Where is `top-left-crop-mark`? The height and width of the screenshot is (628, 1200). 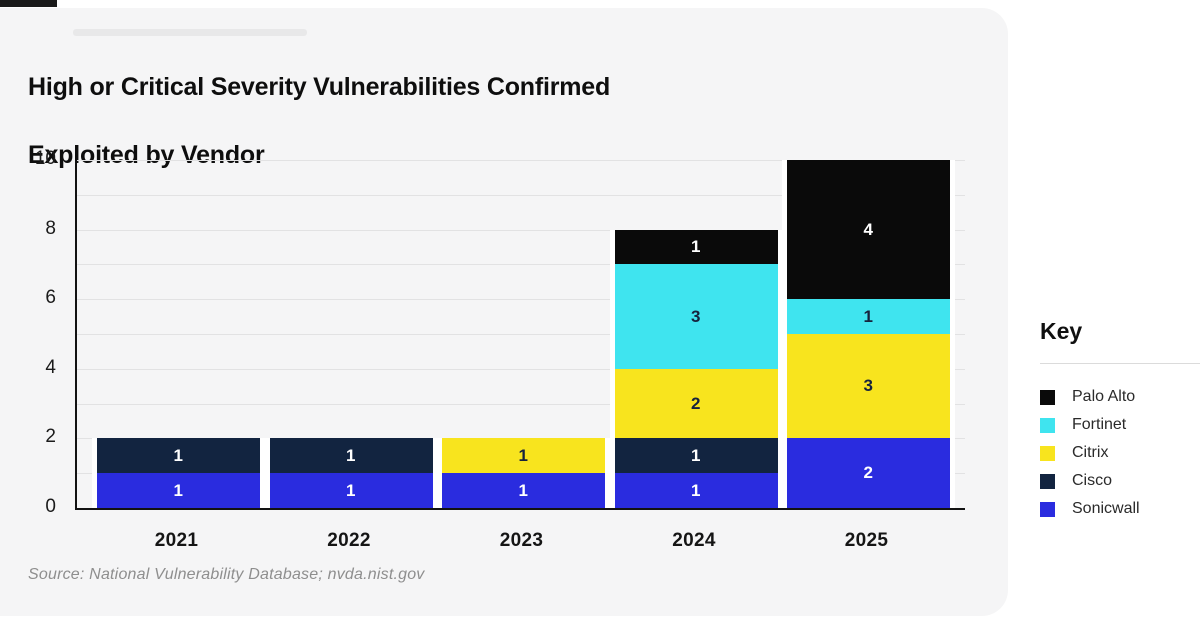 top-left-crop-mark is located at coordinates (28, 3).